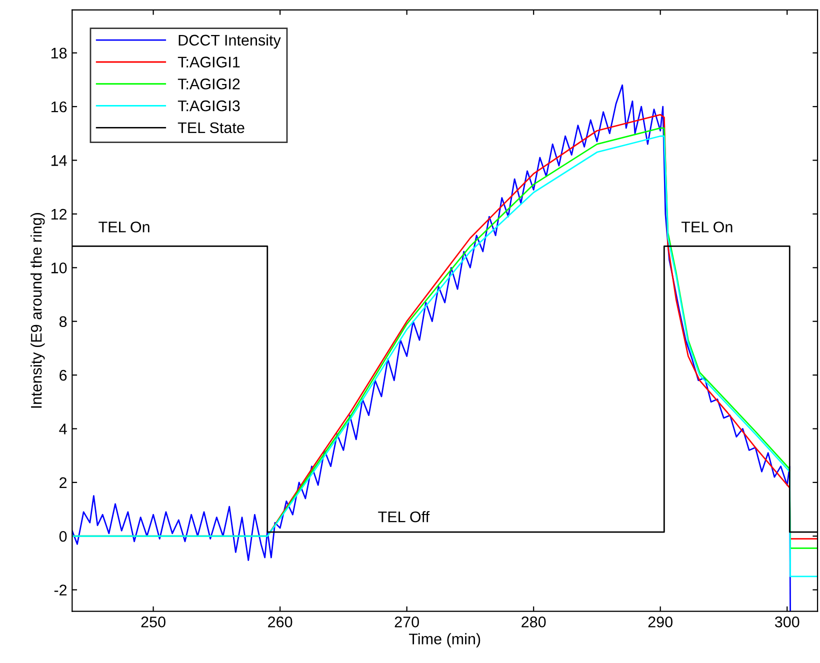  I want to click on legend-label: TEL State, so click(211, 128).